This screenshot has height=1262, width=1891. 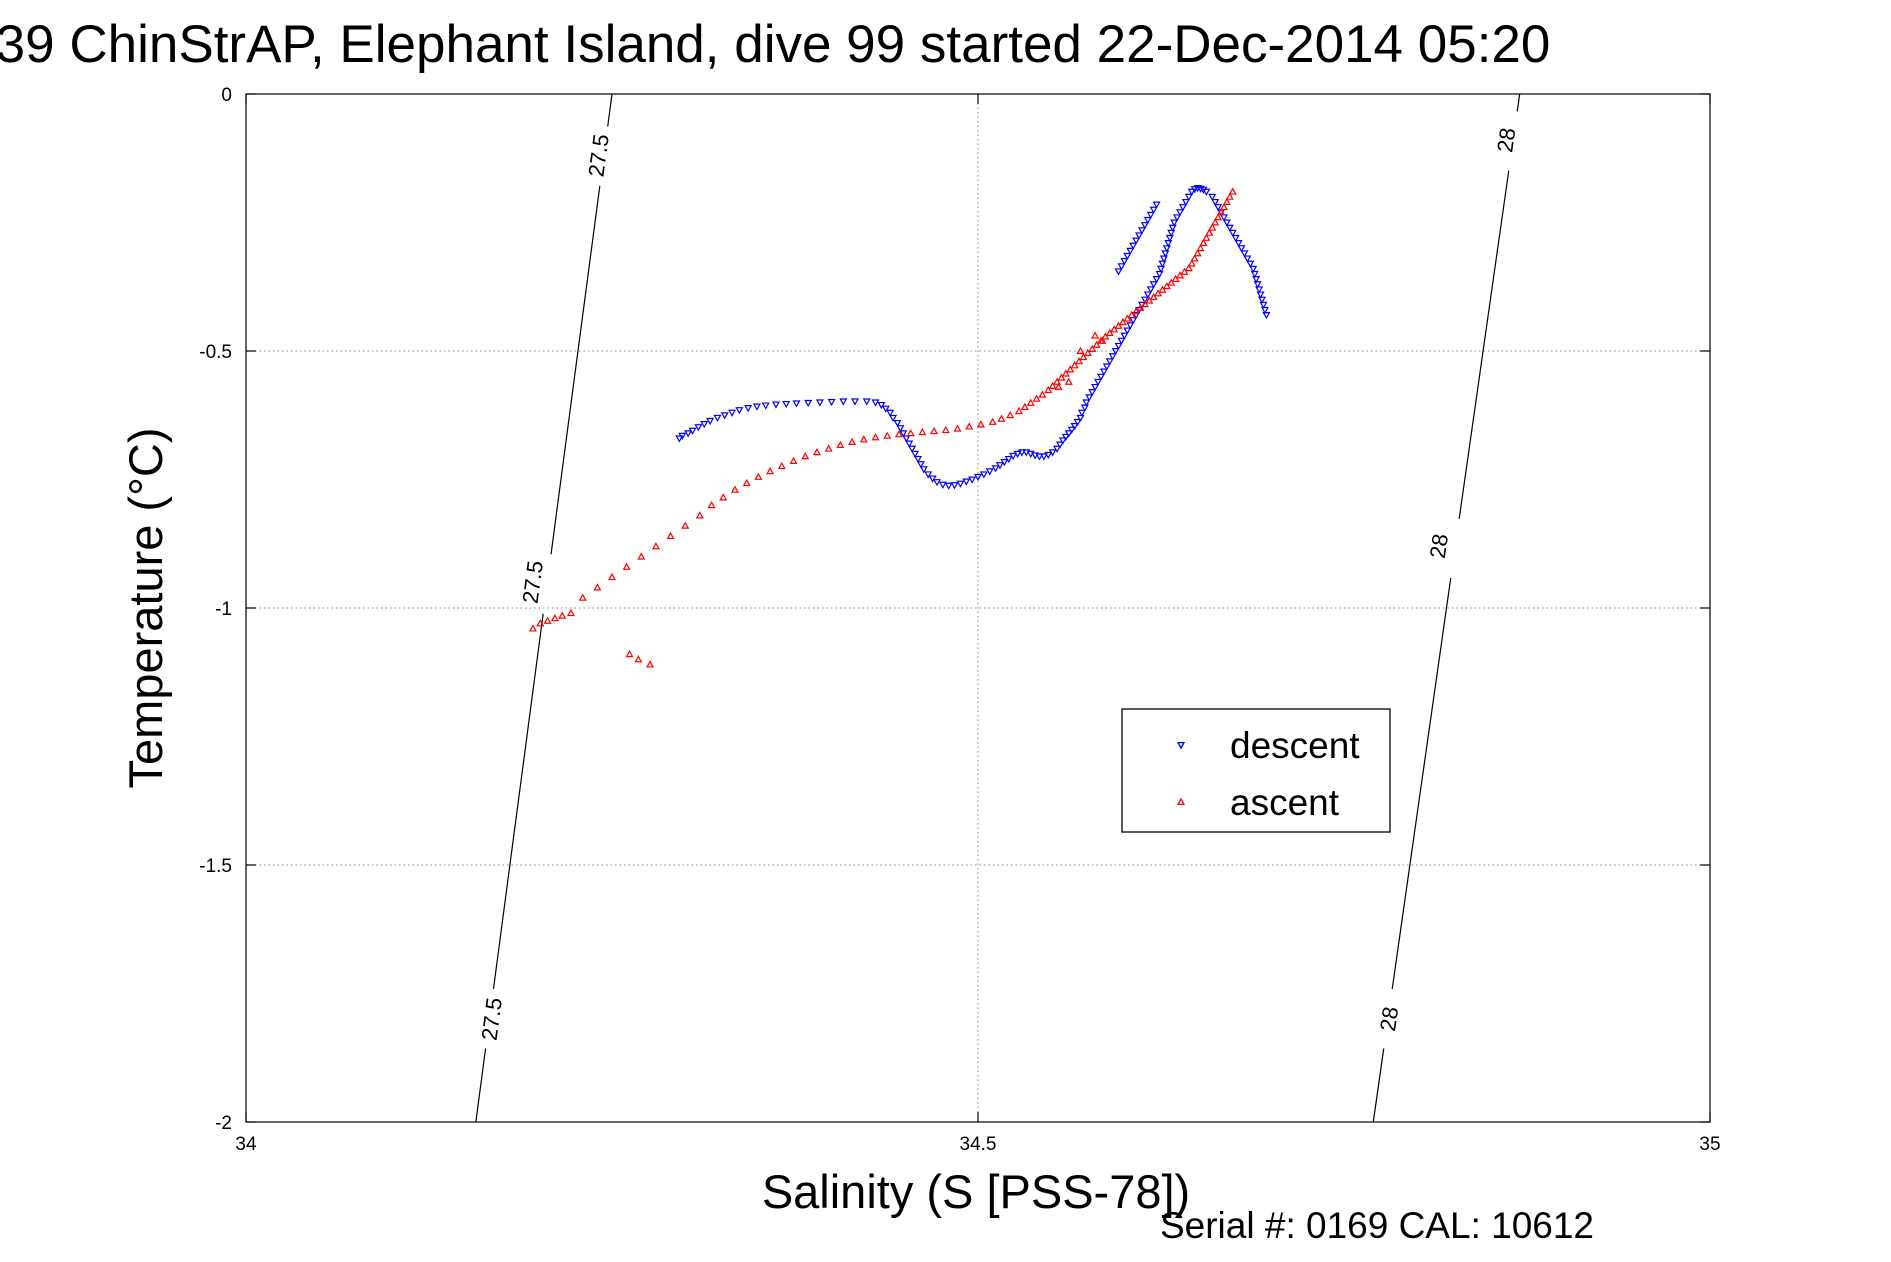 What do you see at coordinates (492, 1019) in the screenshot?
I see `contour-label-27.5-0: 27.5` at bounding box center [492, 1019].